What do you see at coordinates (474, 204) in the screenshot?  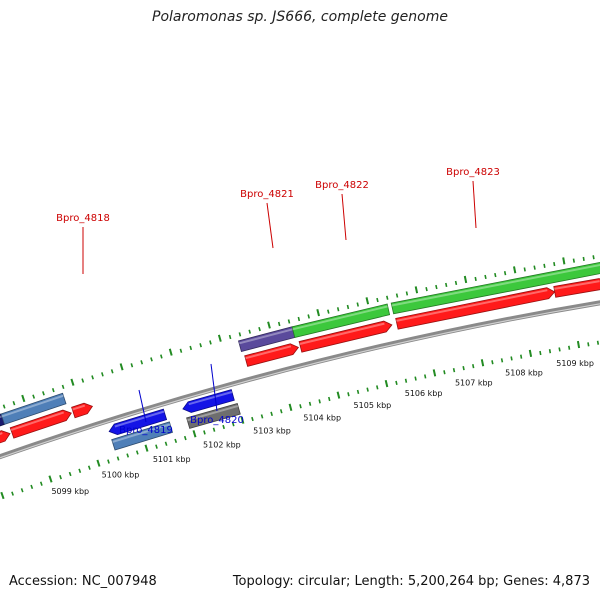 I see `gene-label-leader` at bounding box center [474, 204].